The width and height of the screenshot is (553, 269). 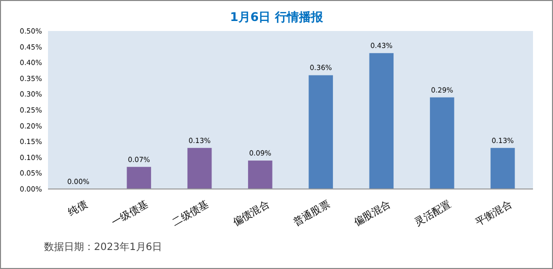 What do you see at coordinates (311, 213) in the screenshot?
I see `x-tick-label: 普通股票` at bounding box center [311, 213].